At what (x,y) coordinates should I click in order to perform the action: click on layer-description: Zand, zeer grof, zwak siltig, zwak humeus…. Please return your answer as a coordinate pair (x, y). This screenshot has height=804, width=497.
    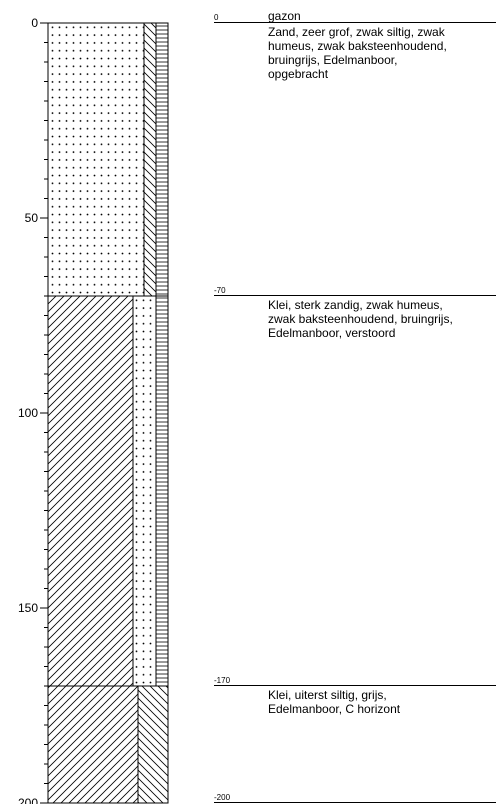
    Looking at the image, I should click on (382, 53).